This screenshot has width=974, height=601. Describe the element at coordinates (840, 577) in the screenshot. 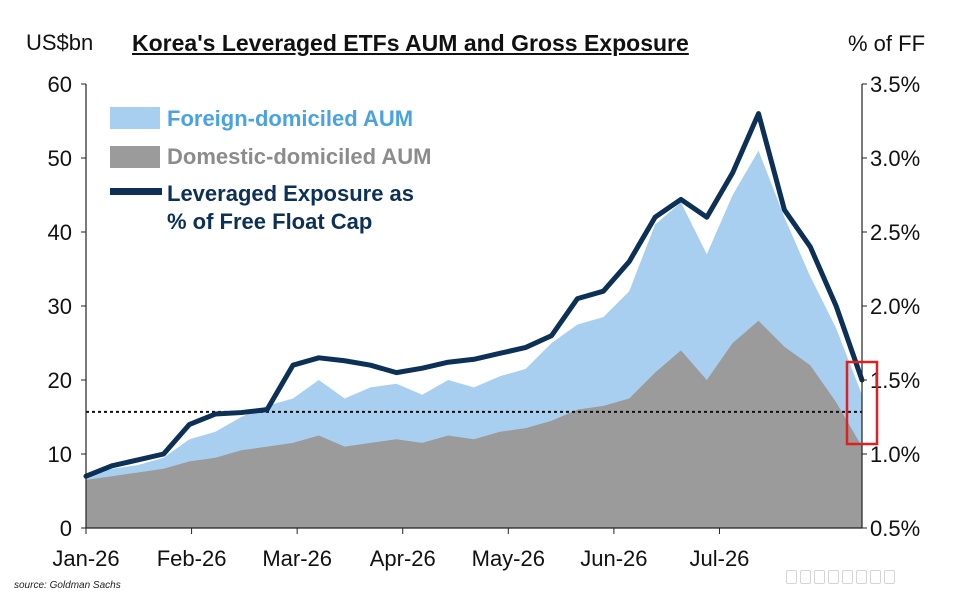

I see `watermark-icon` at that location.